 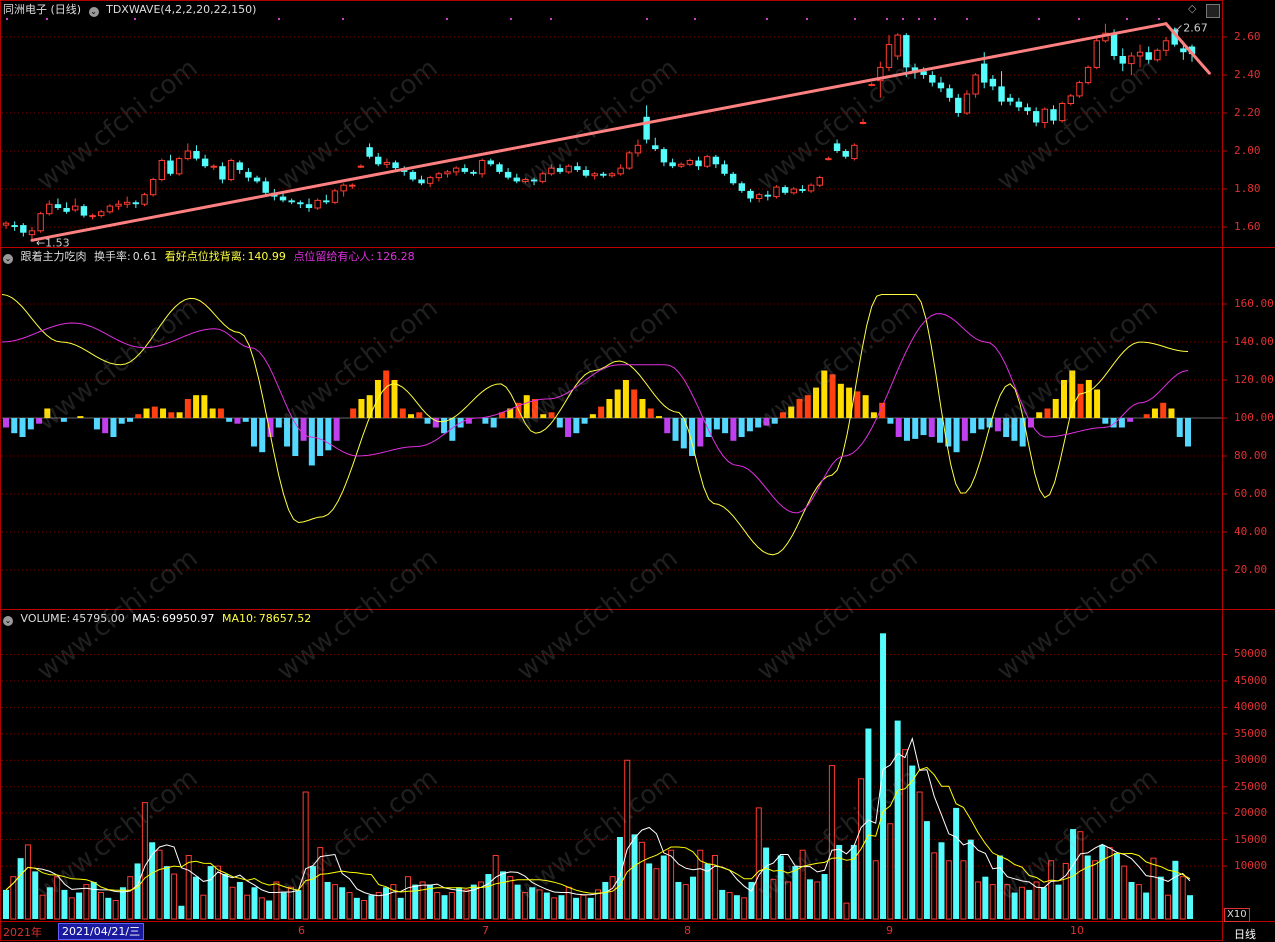 What do you see at coordinates (45, 618) in the screenshot?
I see `volume-title: VOLUME:` at bounding box center [45, 618].